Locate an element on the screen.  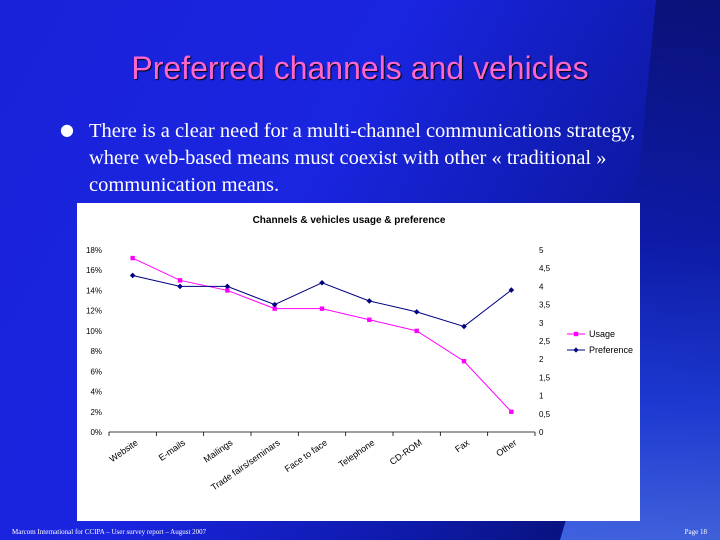
x-category-label: Face to face is located at coordinates (306, 455).